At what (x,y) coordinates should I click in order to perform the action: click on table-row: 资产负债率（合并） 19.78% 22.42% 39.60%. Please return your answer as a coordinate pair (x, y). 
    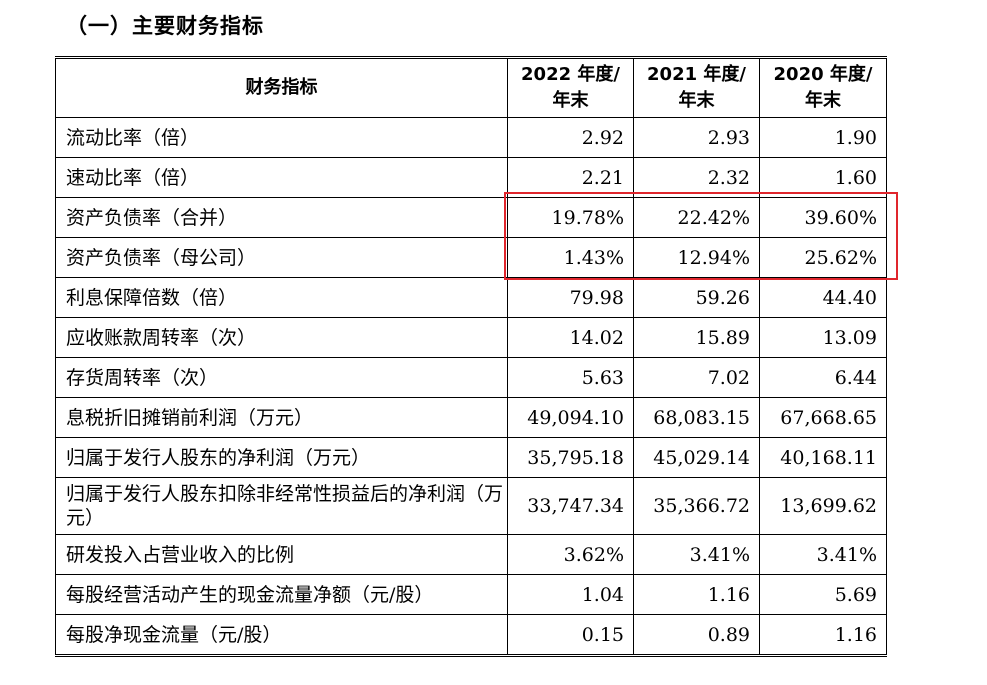
    Looking at the image, I should click on (471, 217).